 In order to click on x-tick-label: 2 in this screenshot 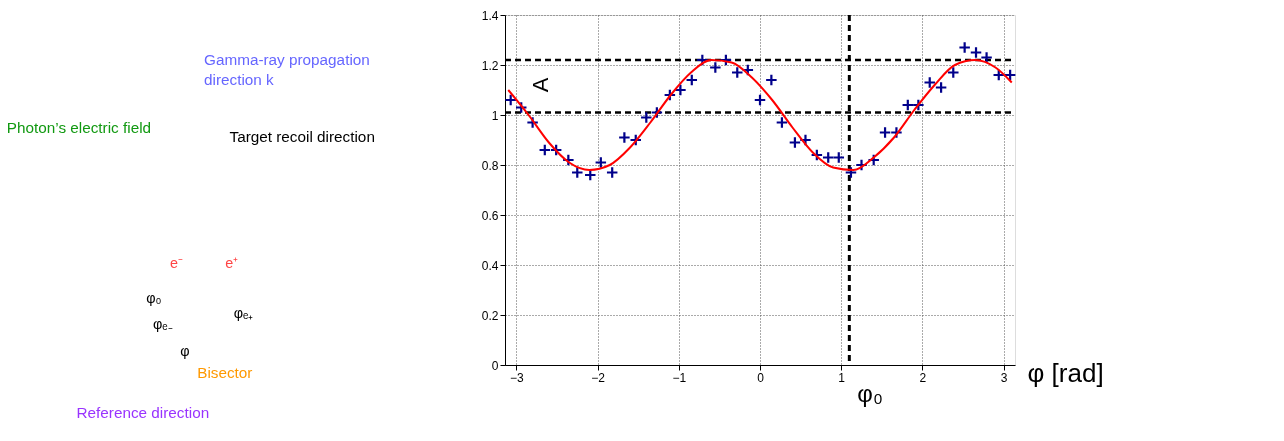, I will do `click(923, 377)`.